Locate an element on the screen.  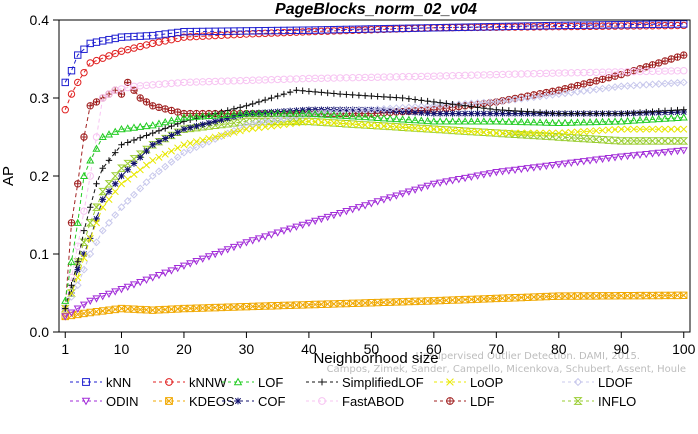
chart-title: PageBlocks_norm_02_v04 is located at coordinates (376, 9).